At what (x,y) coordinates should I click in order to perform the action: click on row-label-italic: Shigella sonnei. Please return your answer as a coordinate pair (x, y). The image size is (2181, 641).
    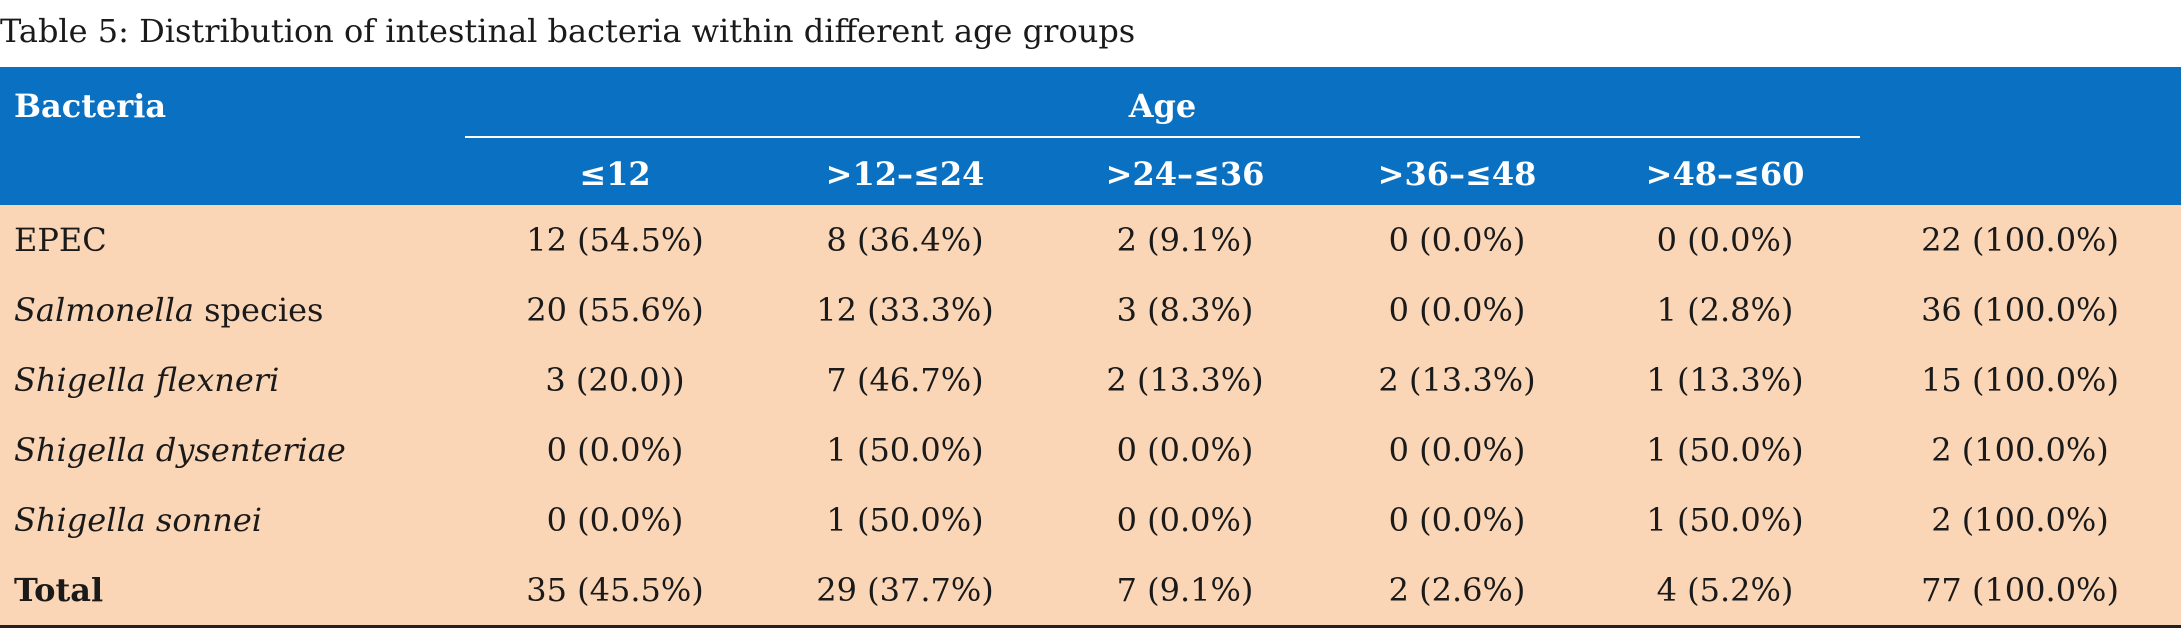
    Looking at the image, I should click on (138, 520).